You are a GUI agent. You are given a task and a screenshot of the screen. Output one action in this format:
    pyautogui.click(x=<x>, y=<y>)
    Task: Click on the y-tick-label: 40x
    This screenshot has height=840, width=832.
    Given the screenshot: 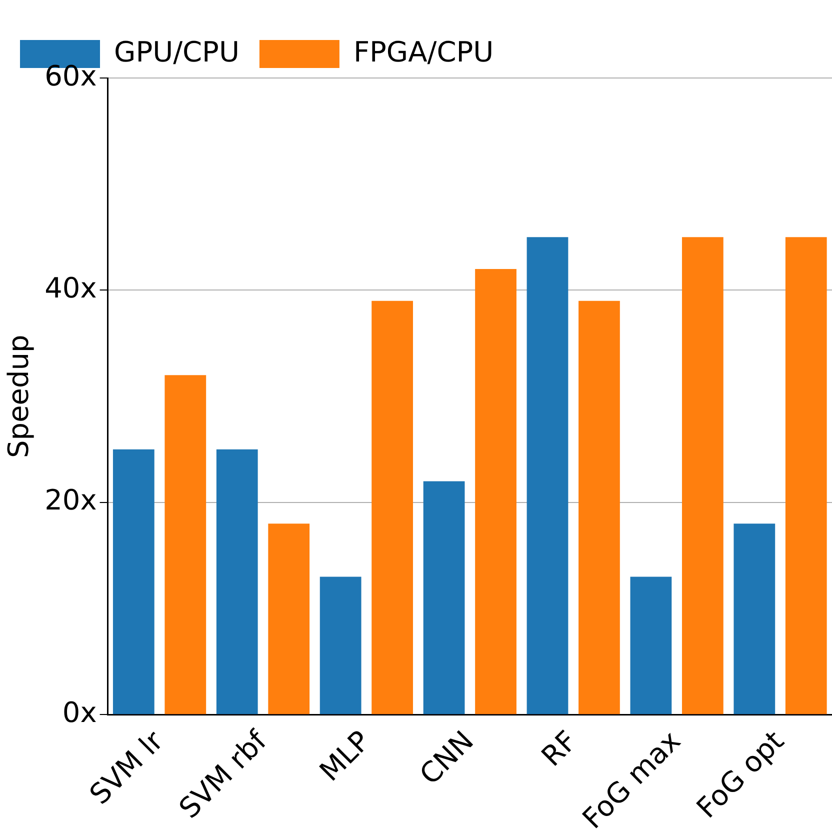 What is the action you would take?
    pyautogui.click(x=70, y=288)
    